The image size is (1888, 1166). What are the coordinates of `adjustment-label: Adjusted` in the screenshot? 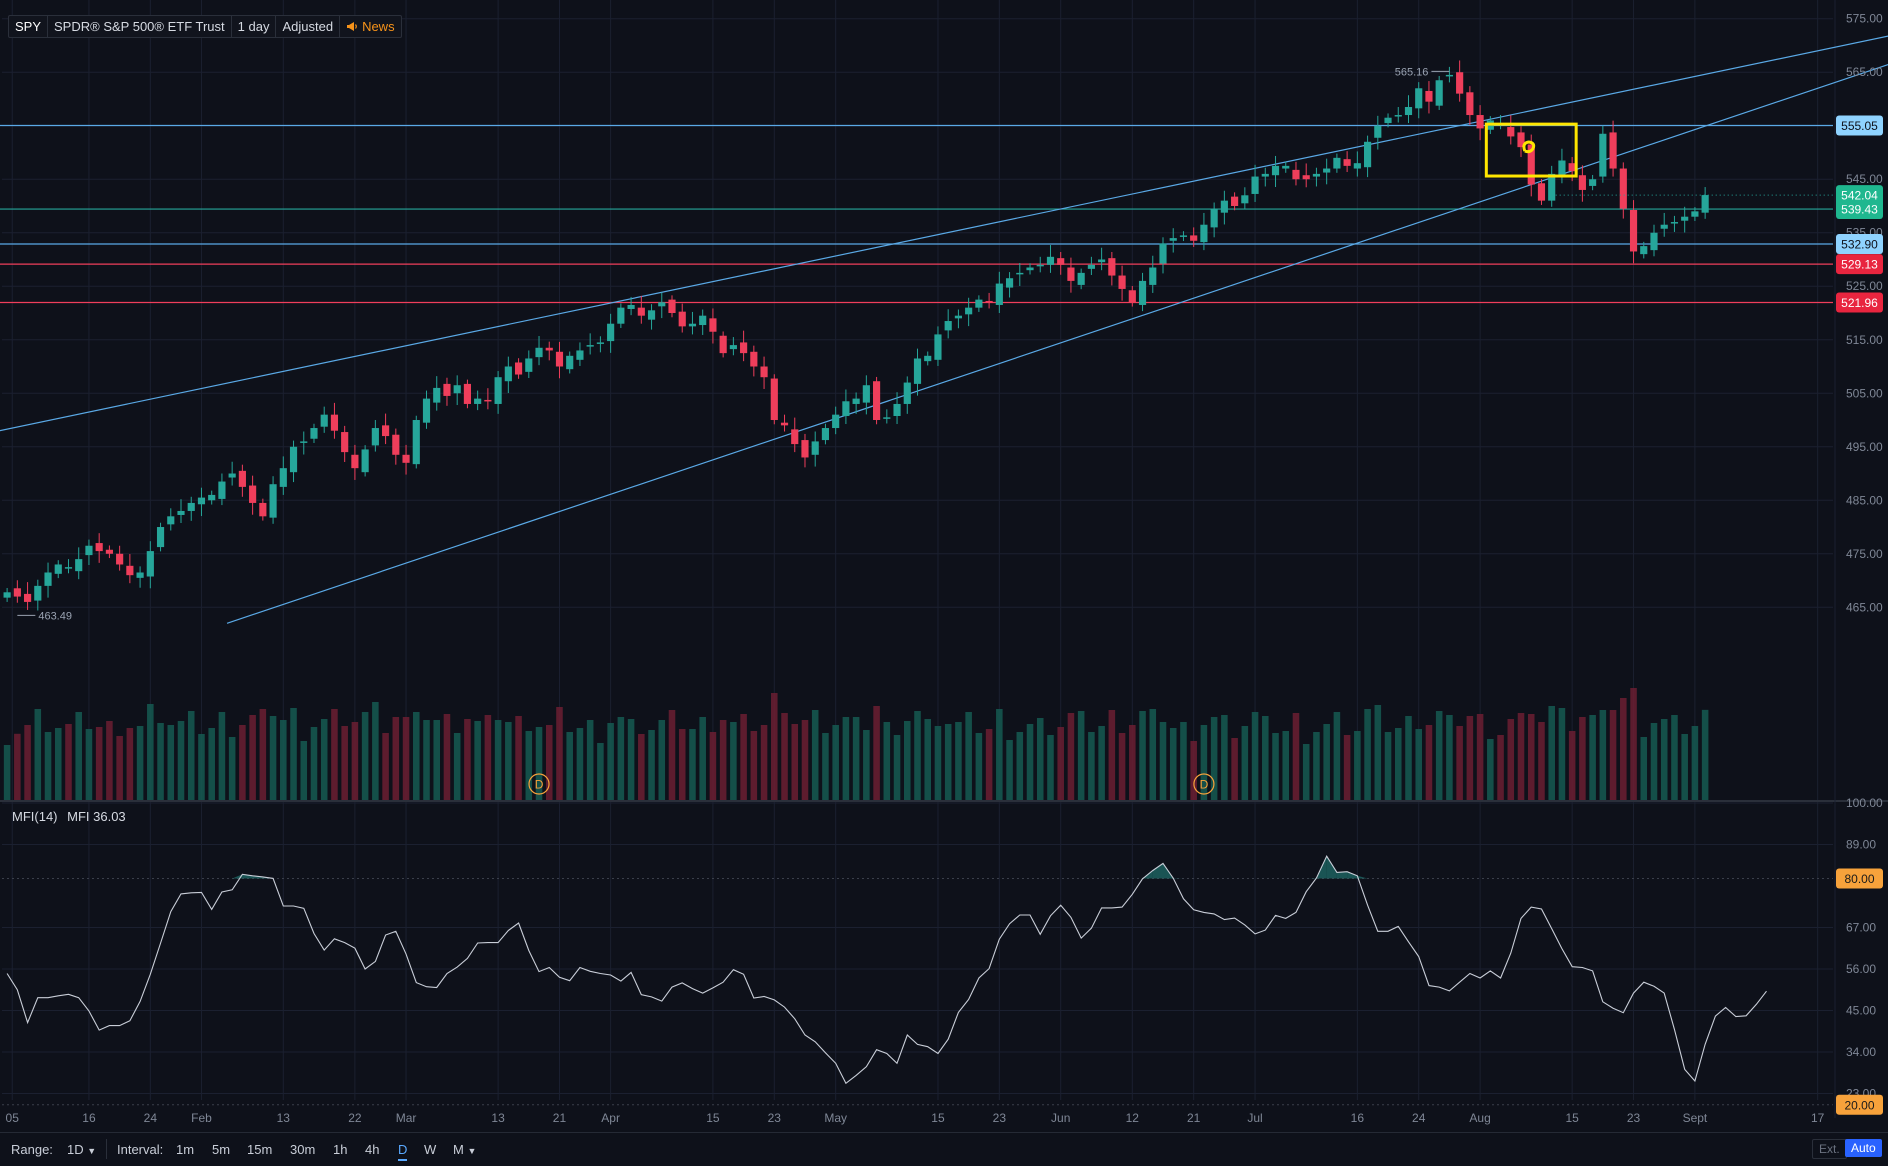 It's located at (308, 26).